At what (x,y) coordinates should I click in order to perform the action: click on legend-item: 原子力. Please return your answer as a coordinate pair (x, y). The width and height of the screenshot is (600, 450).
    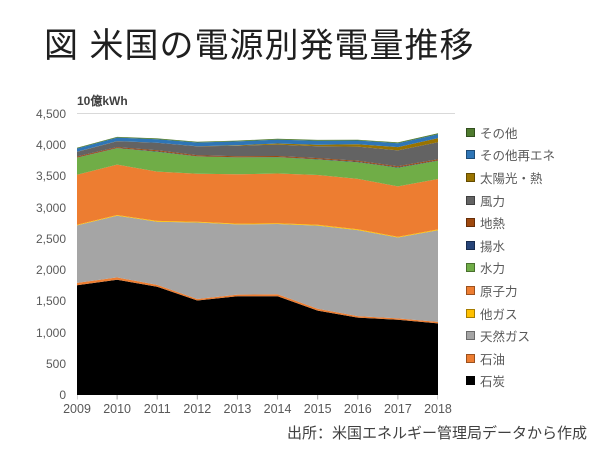
    Looking at the image, I should click on (531, 290).